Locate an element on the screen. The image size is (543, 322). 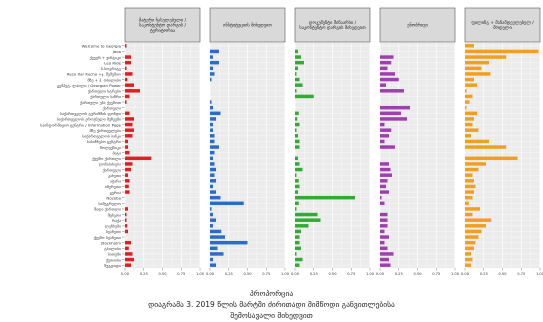
category-label: ქართული ენა ქვემოთ is located at coordinates (100, 102).